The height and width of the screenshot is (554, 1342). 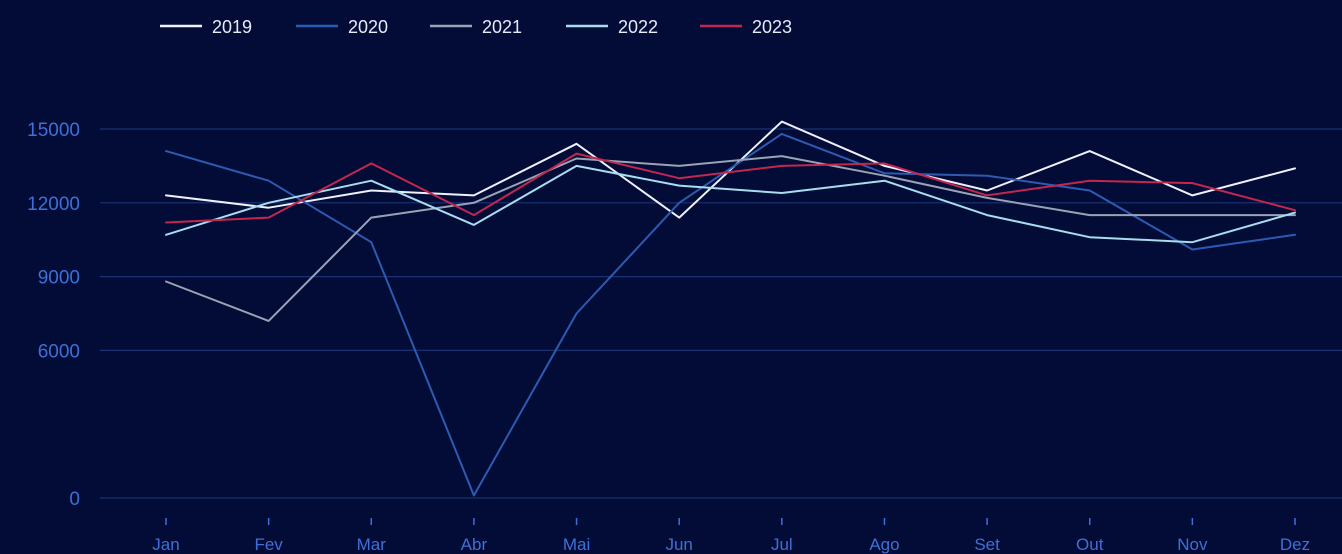 I want to click on legend-item-2023: 2023, so click(x=746, y=27).